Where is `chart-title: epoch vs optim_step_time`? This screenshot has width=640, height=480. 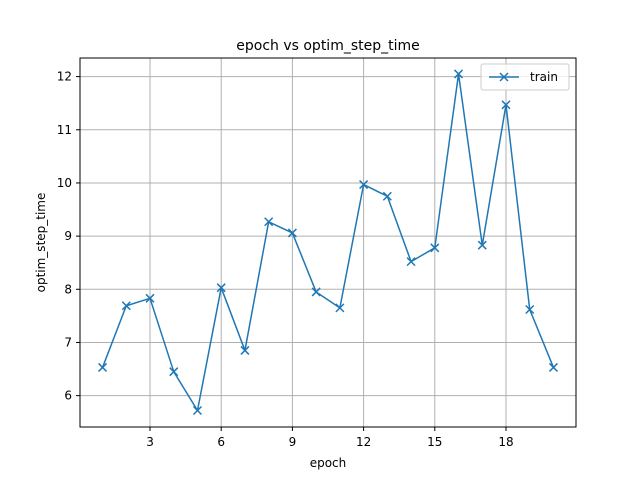
chart-title: epoch vs optim_step_time is located at coordinates (328, 46).